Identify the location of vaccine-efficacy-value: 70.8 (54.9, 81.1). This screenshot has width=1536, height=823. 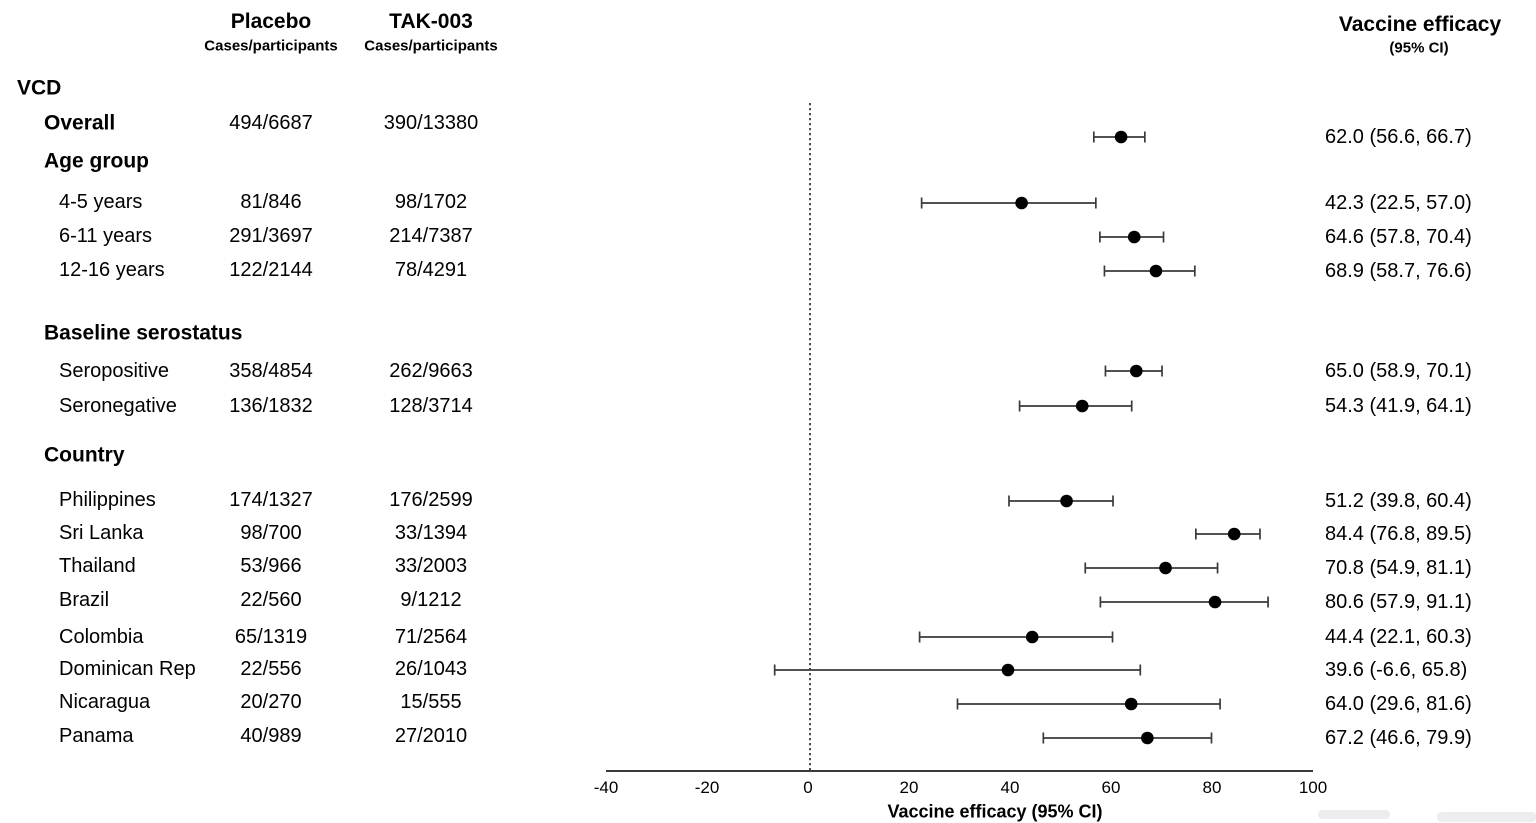
(1398, 568).